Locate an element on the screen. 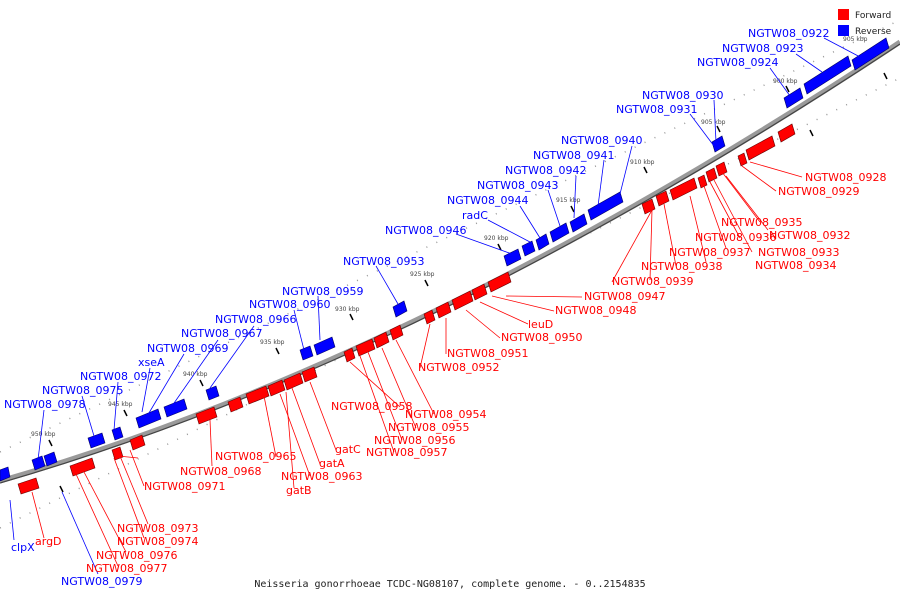  gene-label: NGTW08_0966 is located at coordinates (255, 319).